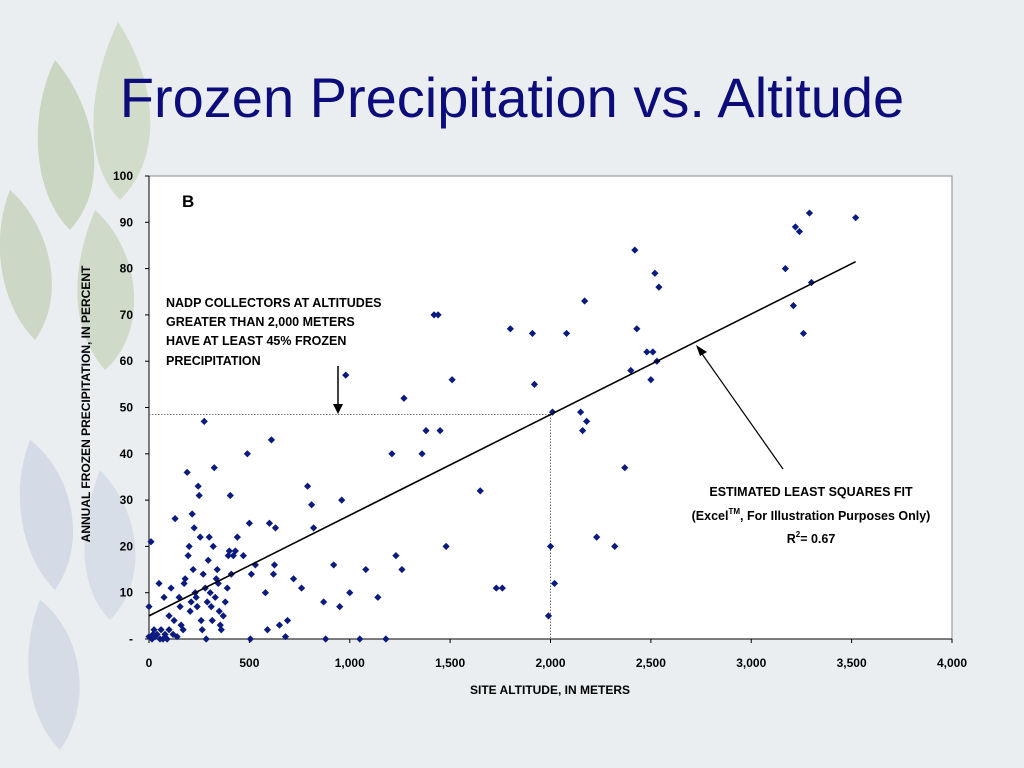  What do you see at coordinates (791, 539) in the screenshot?
I see `r2-prefix: R` at bounding box center [791, 539].